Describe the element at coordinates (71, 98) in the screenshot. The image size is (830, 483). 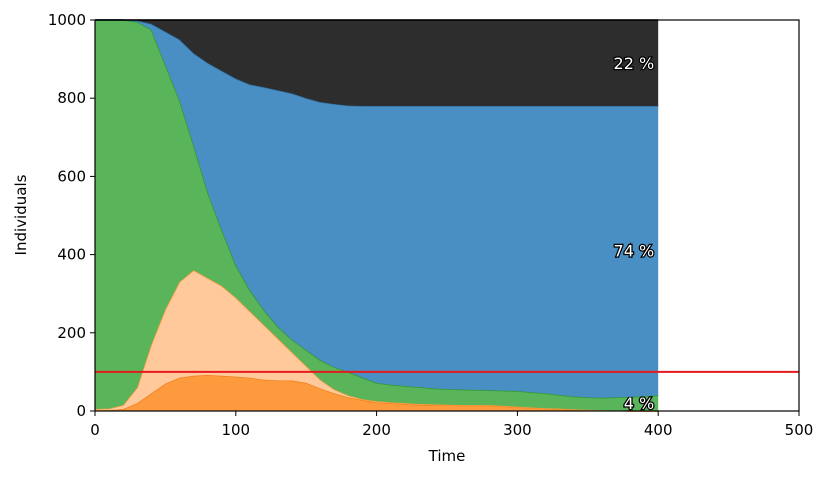
I see `y-tick-label: 800` at that location.